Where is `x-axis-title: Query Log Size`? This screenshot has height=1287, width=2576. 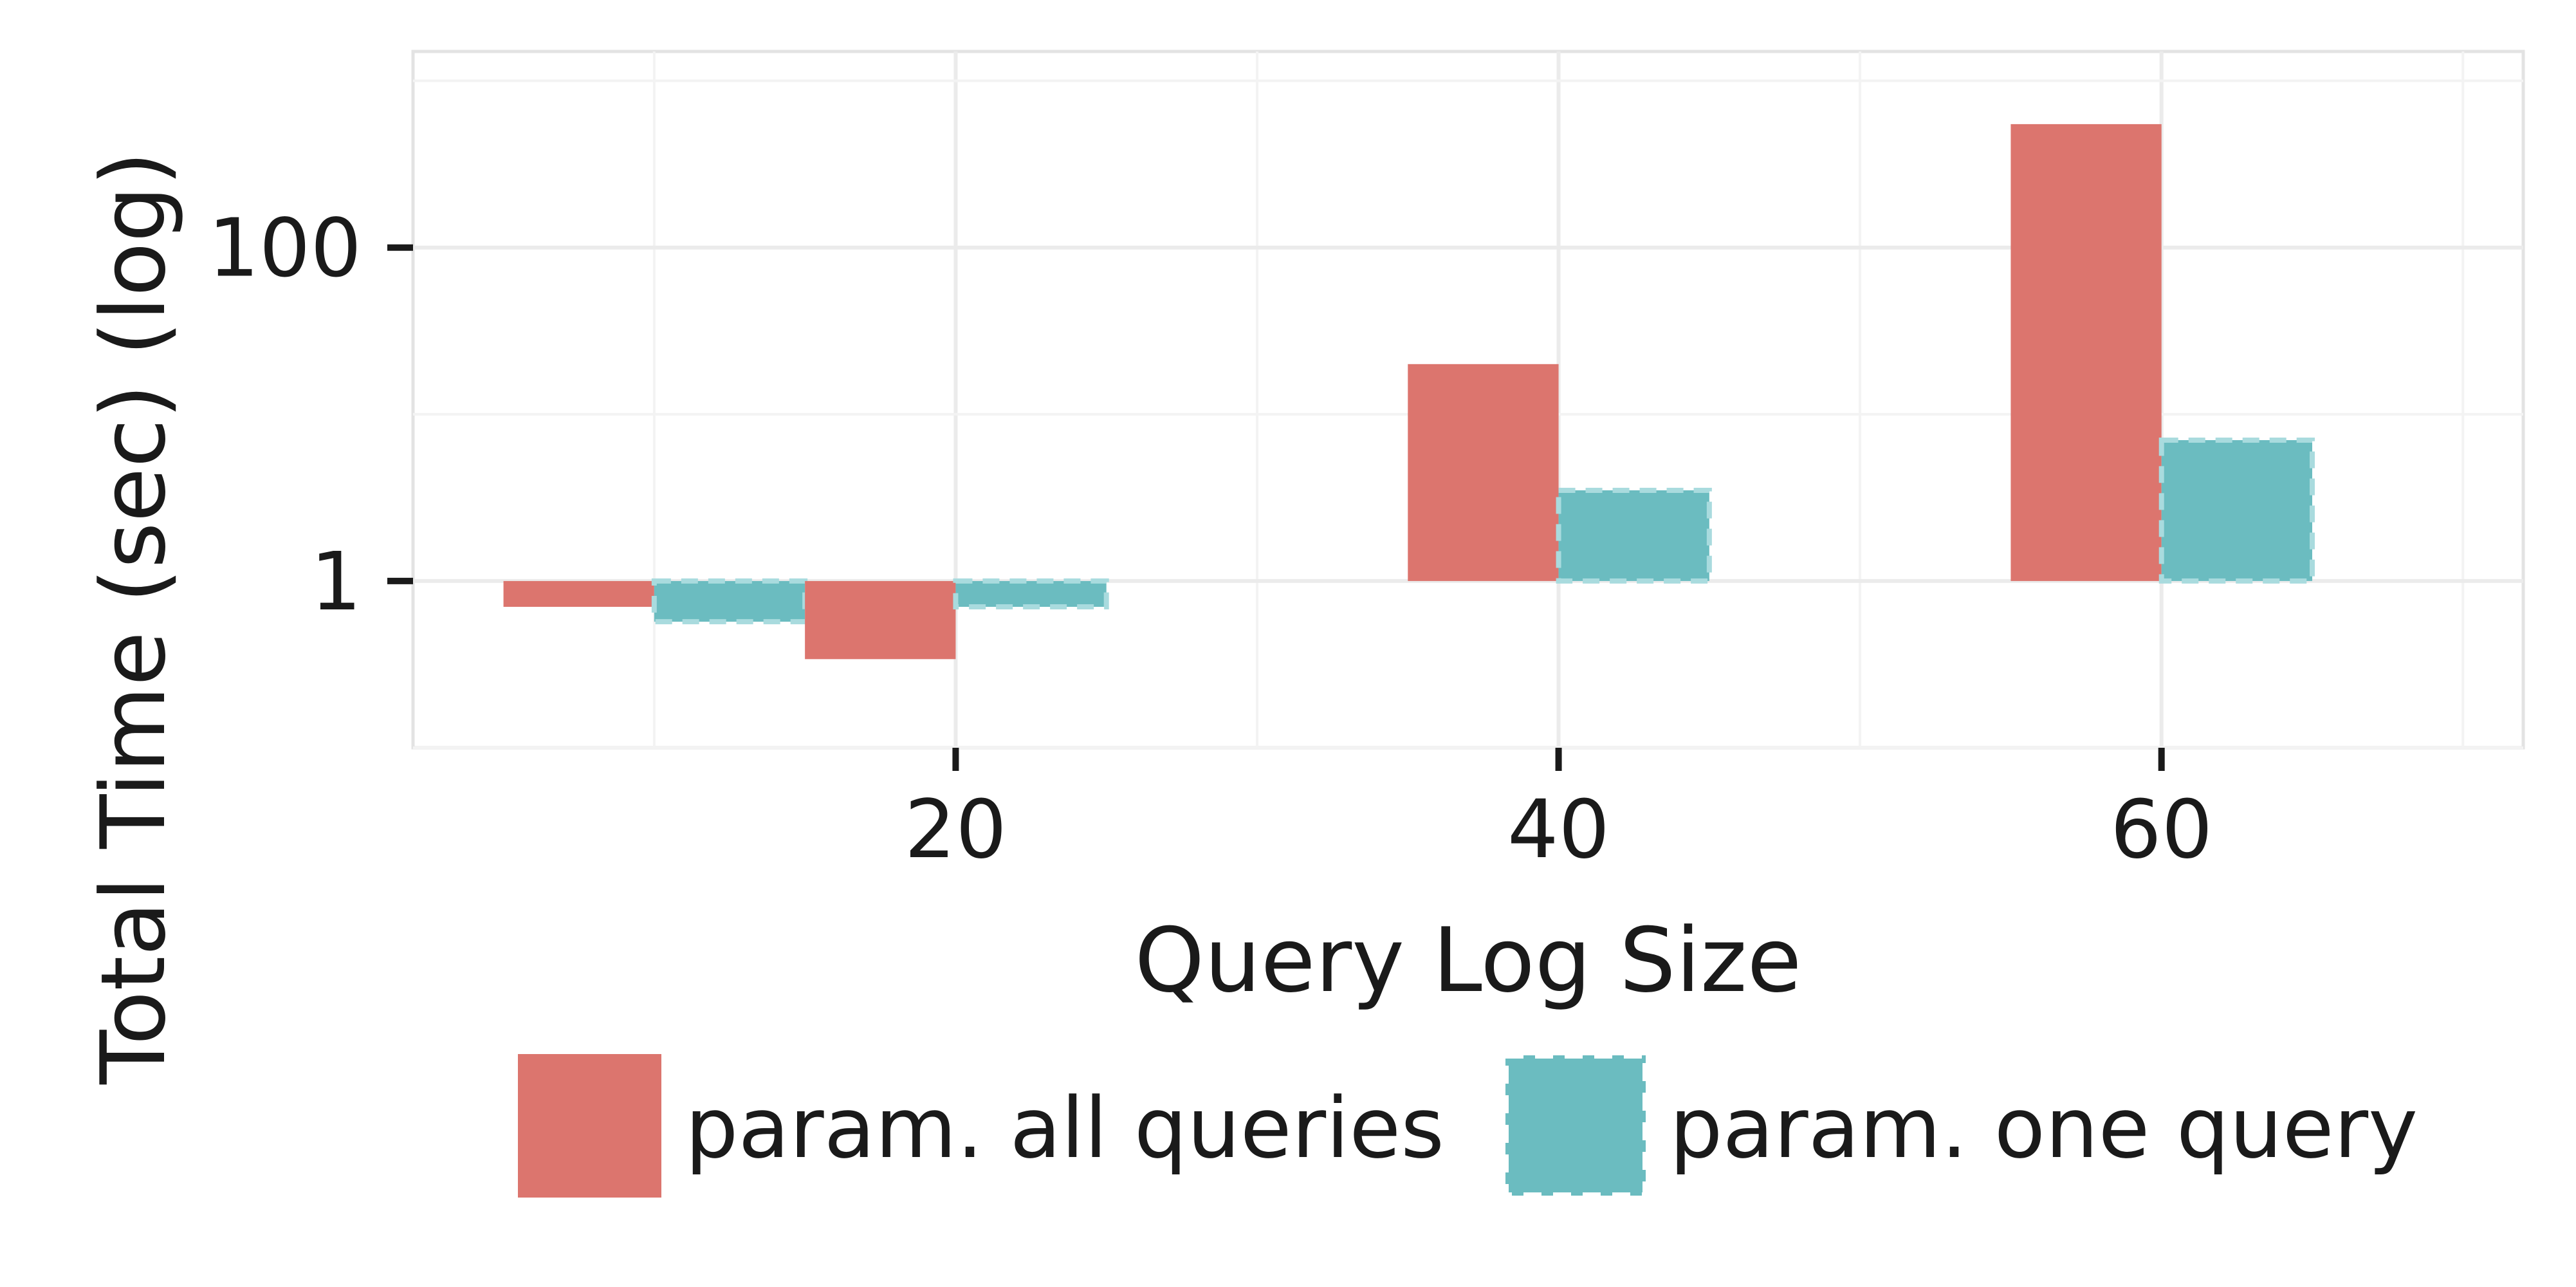 x-axis-title: Query Log Size is located at coordinates (1468, 960).